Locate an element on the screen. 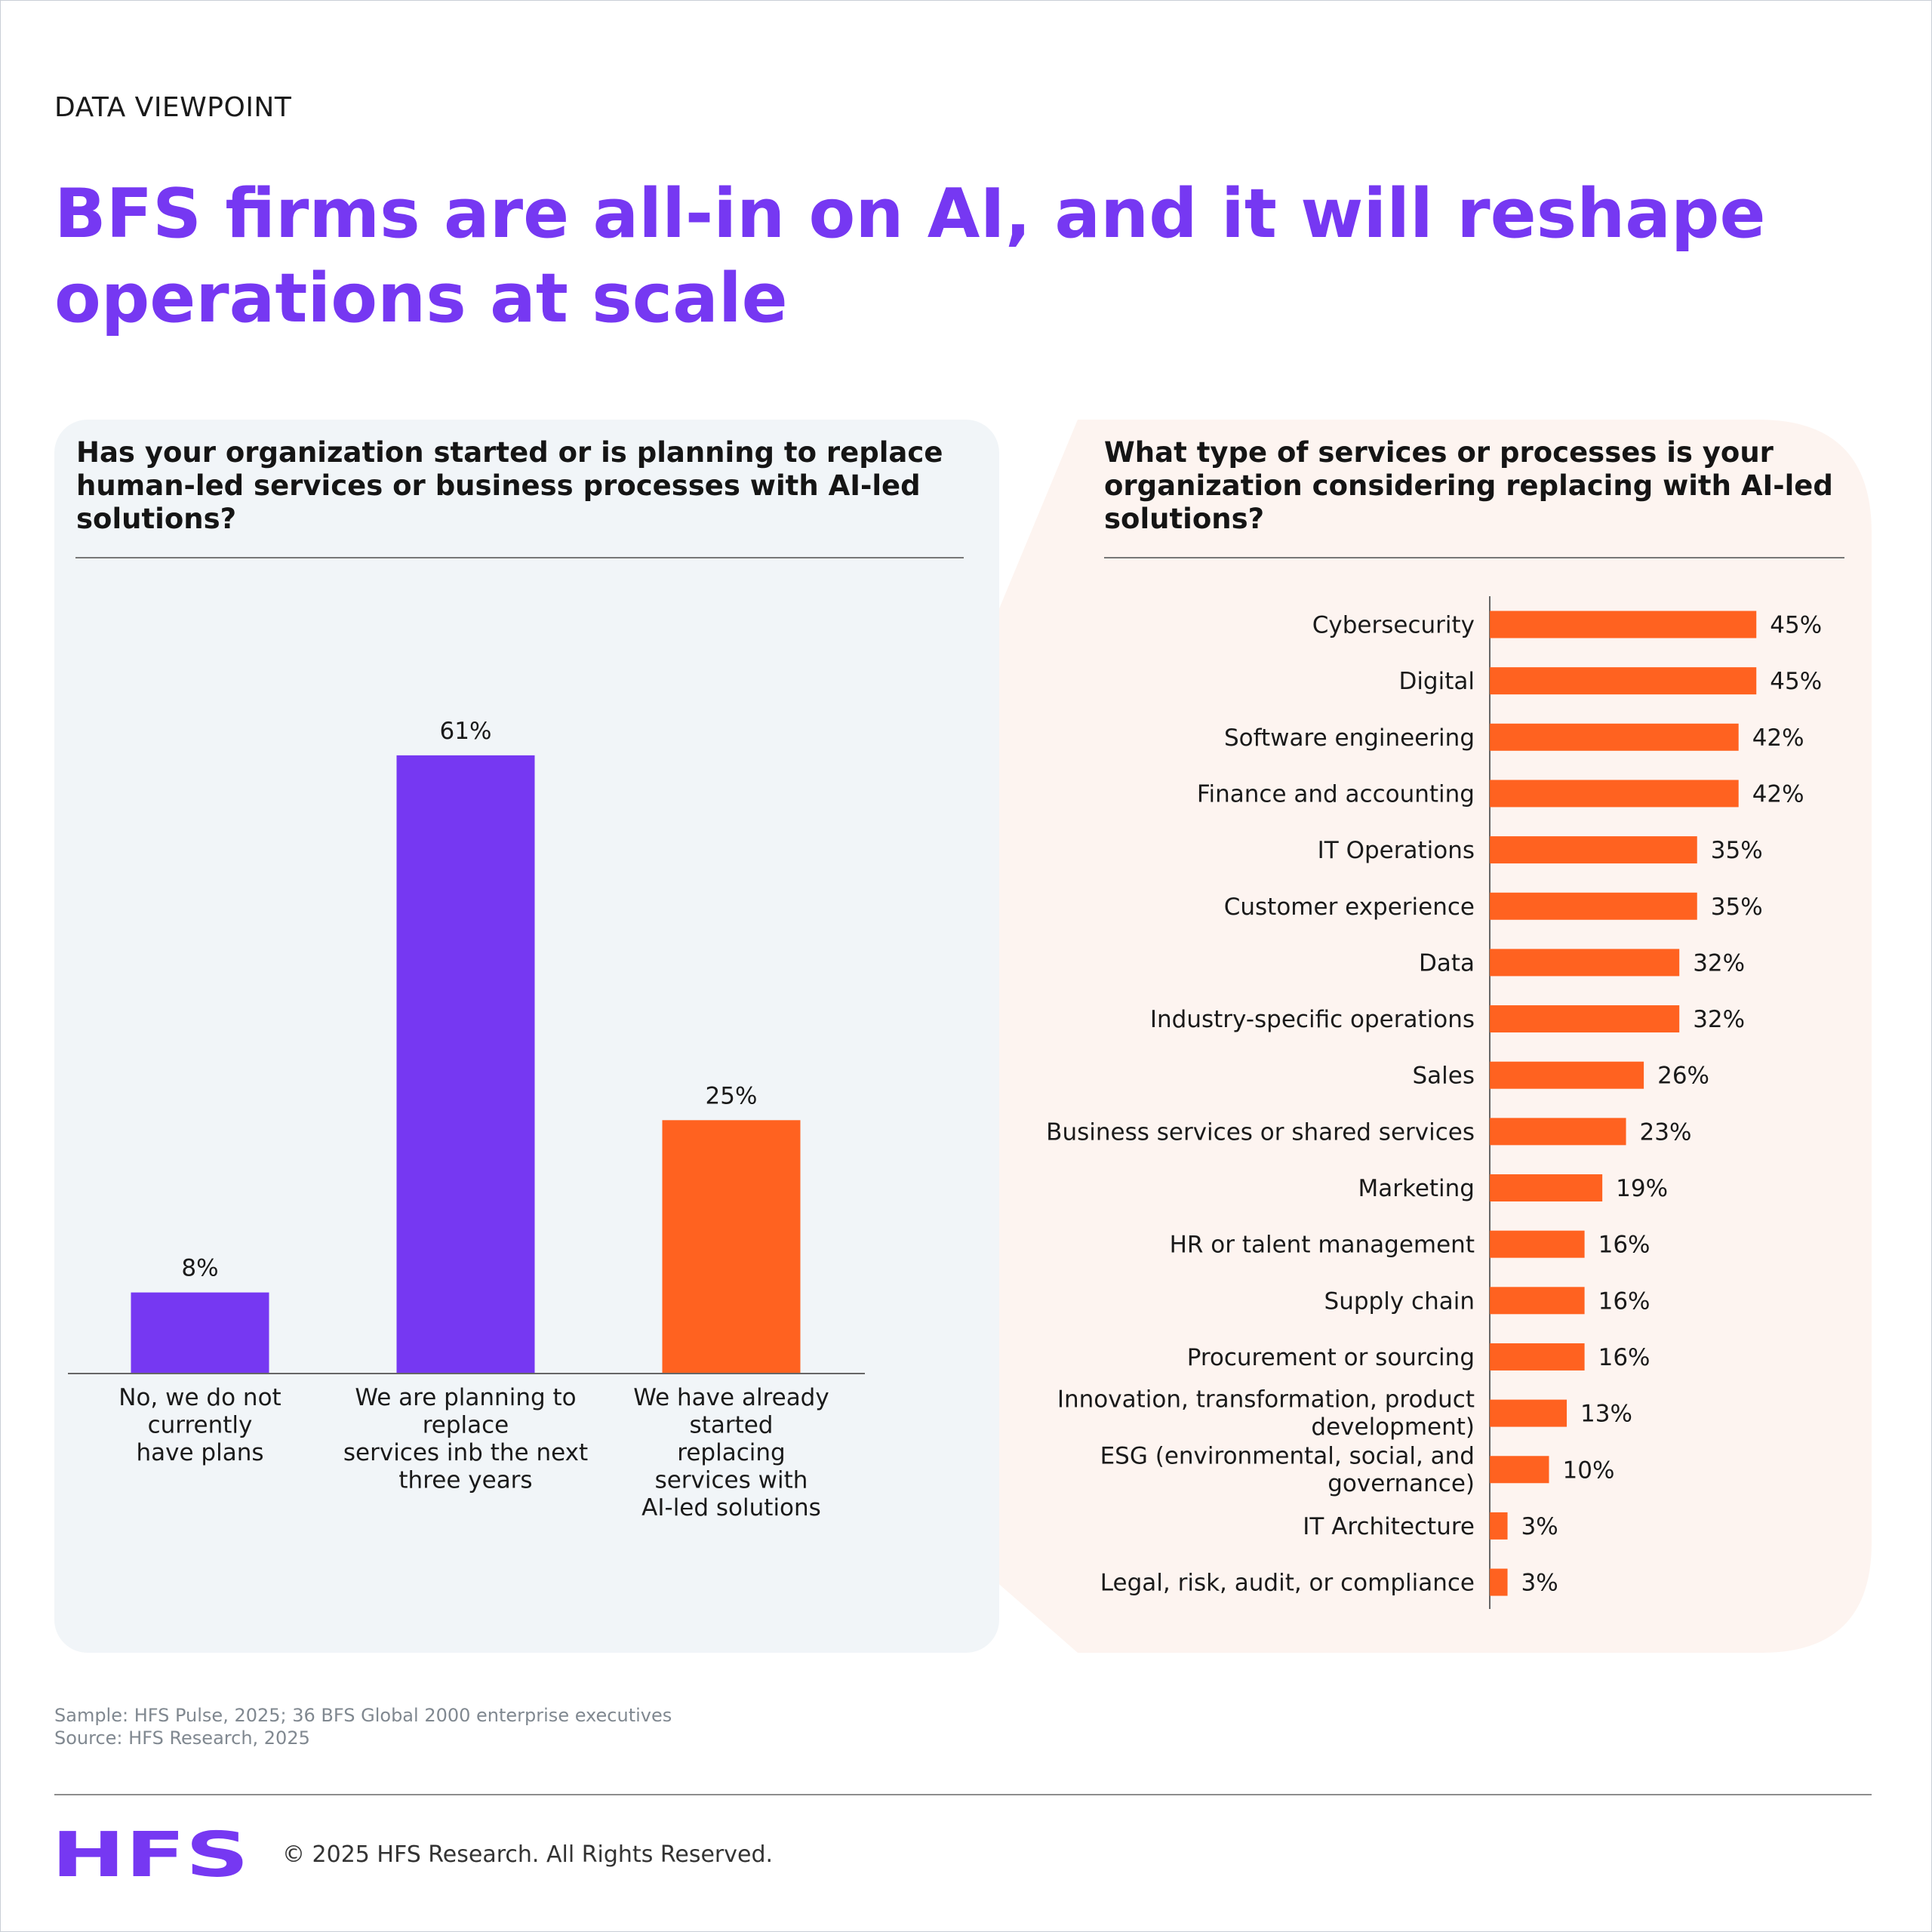 The width and height of the screenshot is (1932, 1932). right-bar-value-label-7: 32% is located at coordinates (1719, 963).